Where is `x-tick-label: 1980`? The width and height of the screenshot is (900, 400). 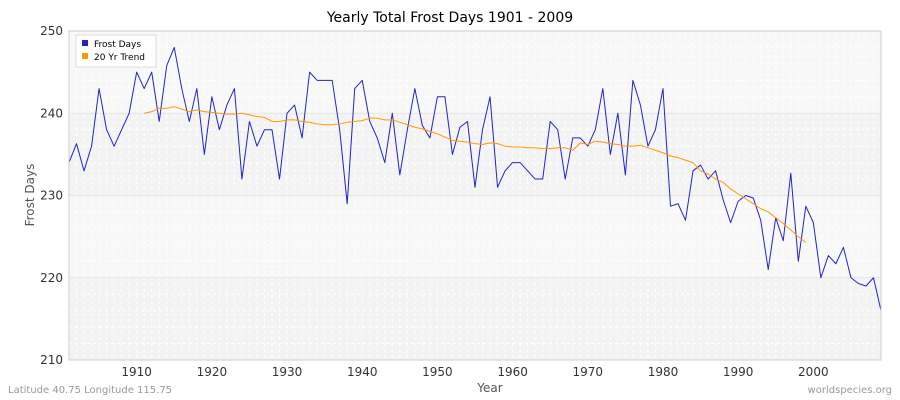
x-tick-label: 1980 is located at coordinates (663, 372).